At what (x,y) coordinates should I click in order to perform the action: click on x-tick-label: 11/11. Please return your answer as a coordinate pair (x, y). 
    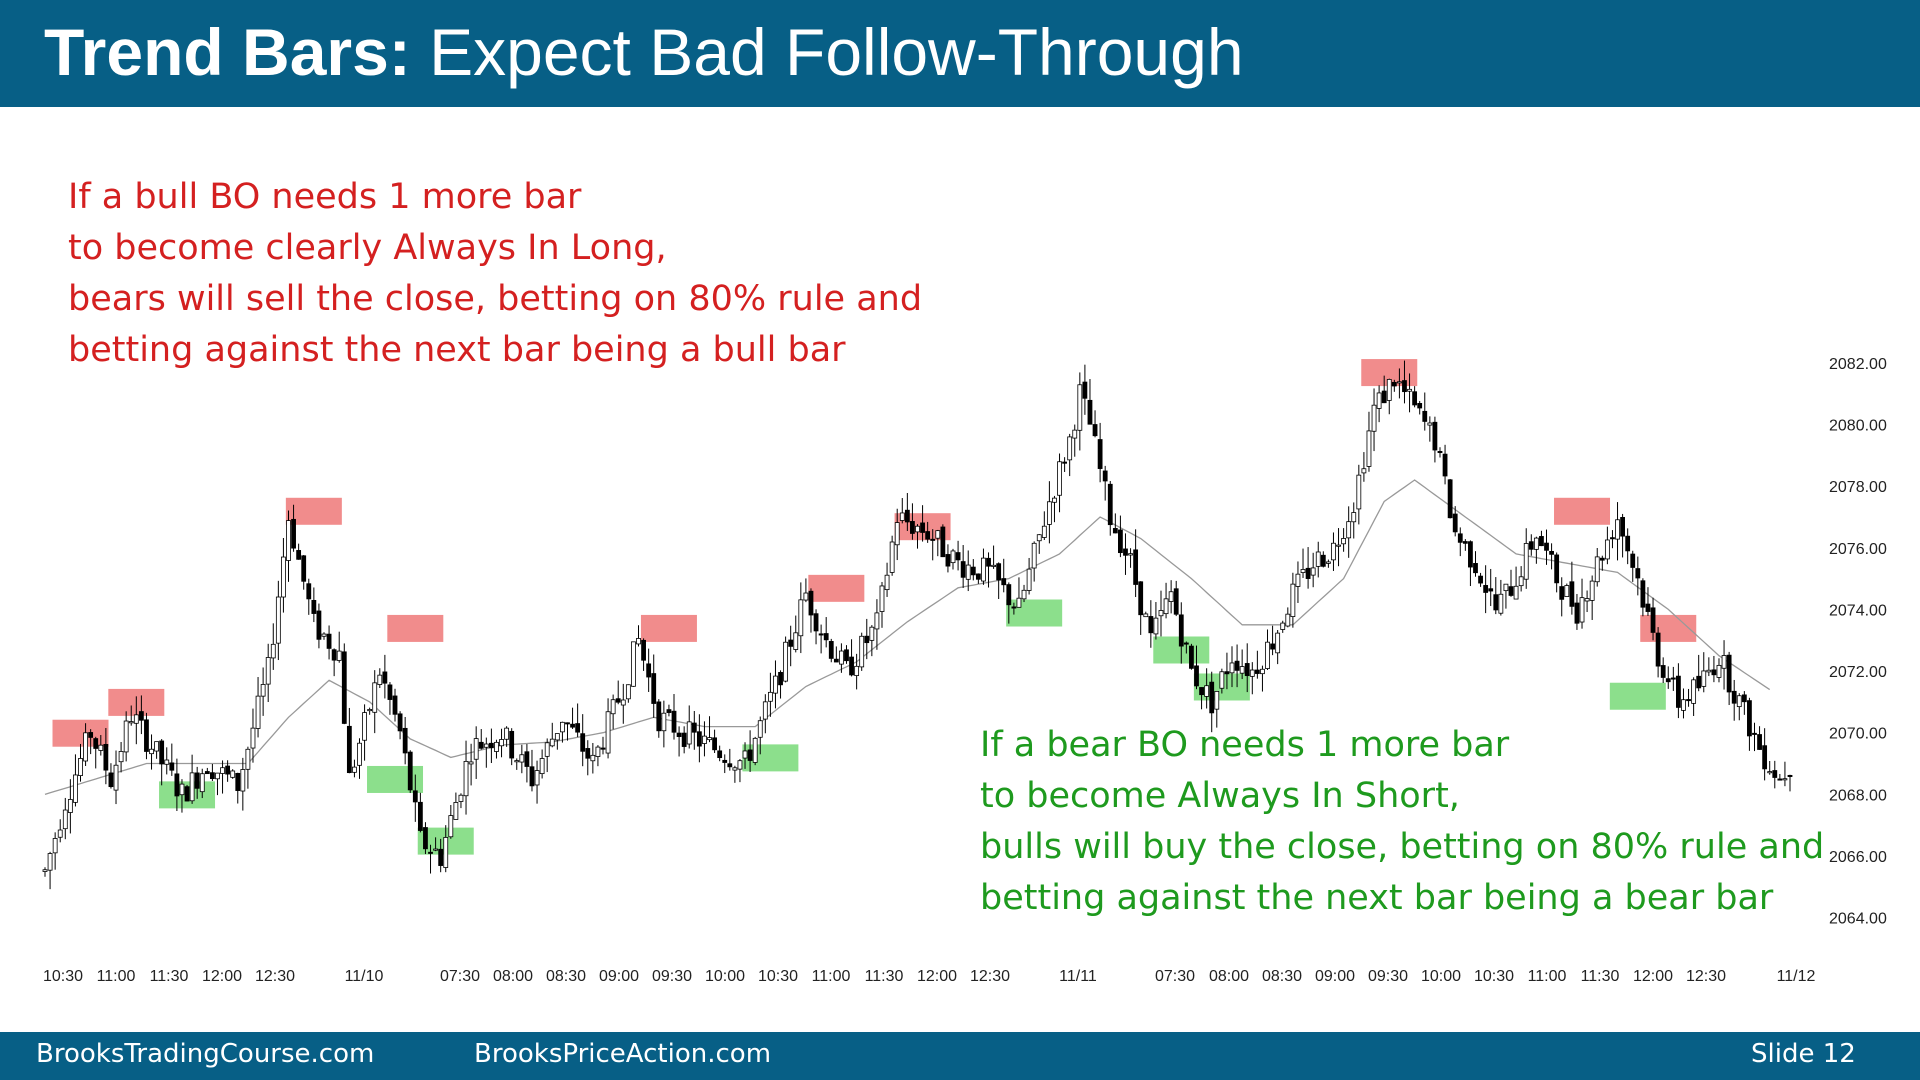
    Looking at the image, I should click on (1078, 976).